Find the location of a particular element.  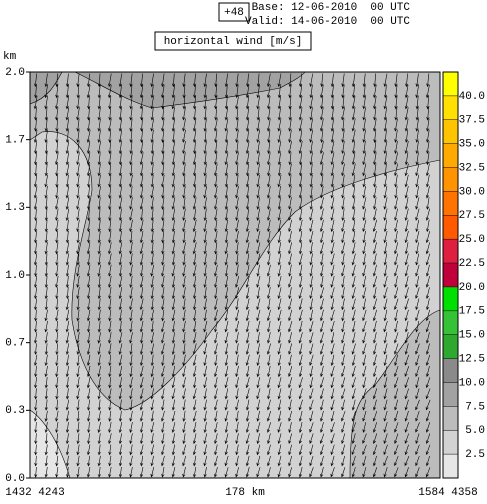

colorbar-frame is located at coordinates (450, 275).